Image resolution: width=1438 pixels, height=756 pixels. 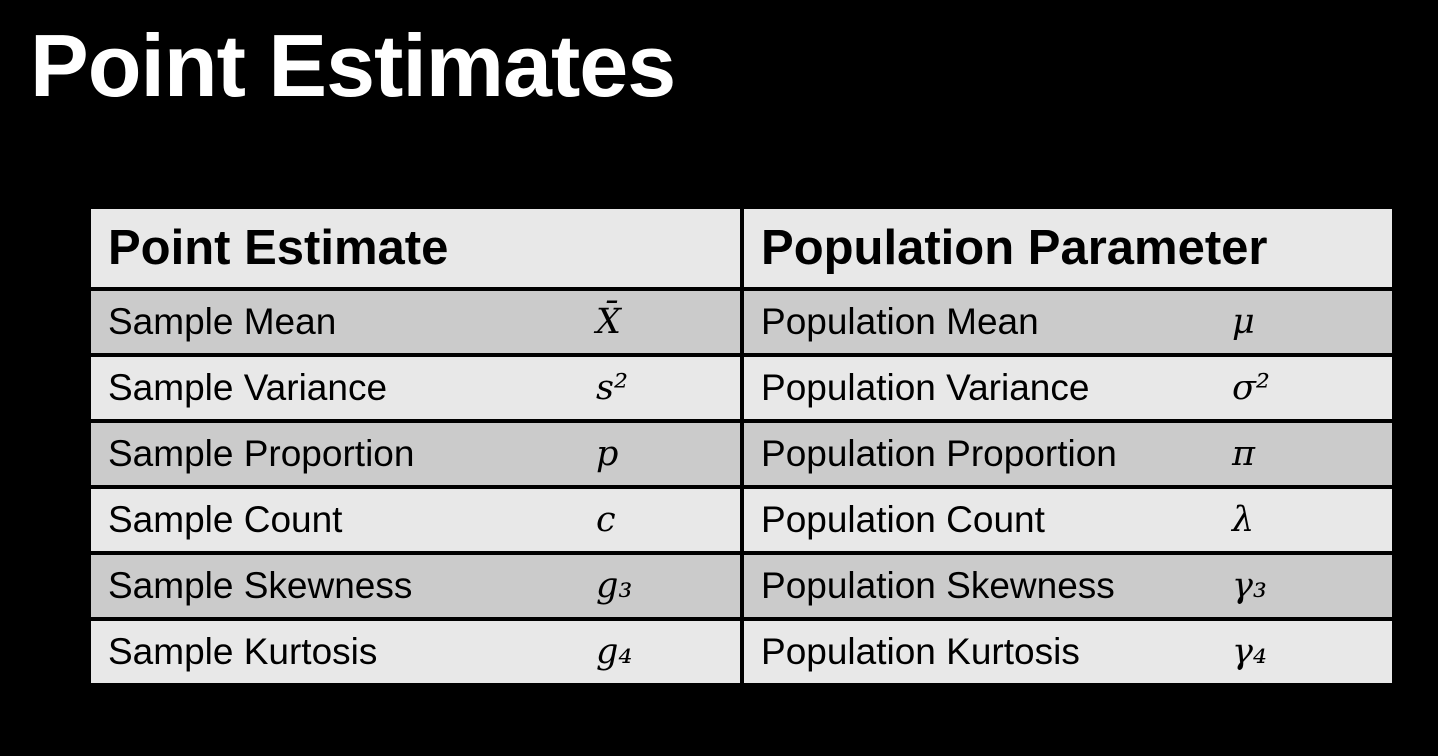 I want to click on estimate-name: Sample Variance, so click(x=335, y=387).